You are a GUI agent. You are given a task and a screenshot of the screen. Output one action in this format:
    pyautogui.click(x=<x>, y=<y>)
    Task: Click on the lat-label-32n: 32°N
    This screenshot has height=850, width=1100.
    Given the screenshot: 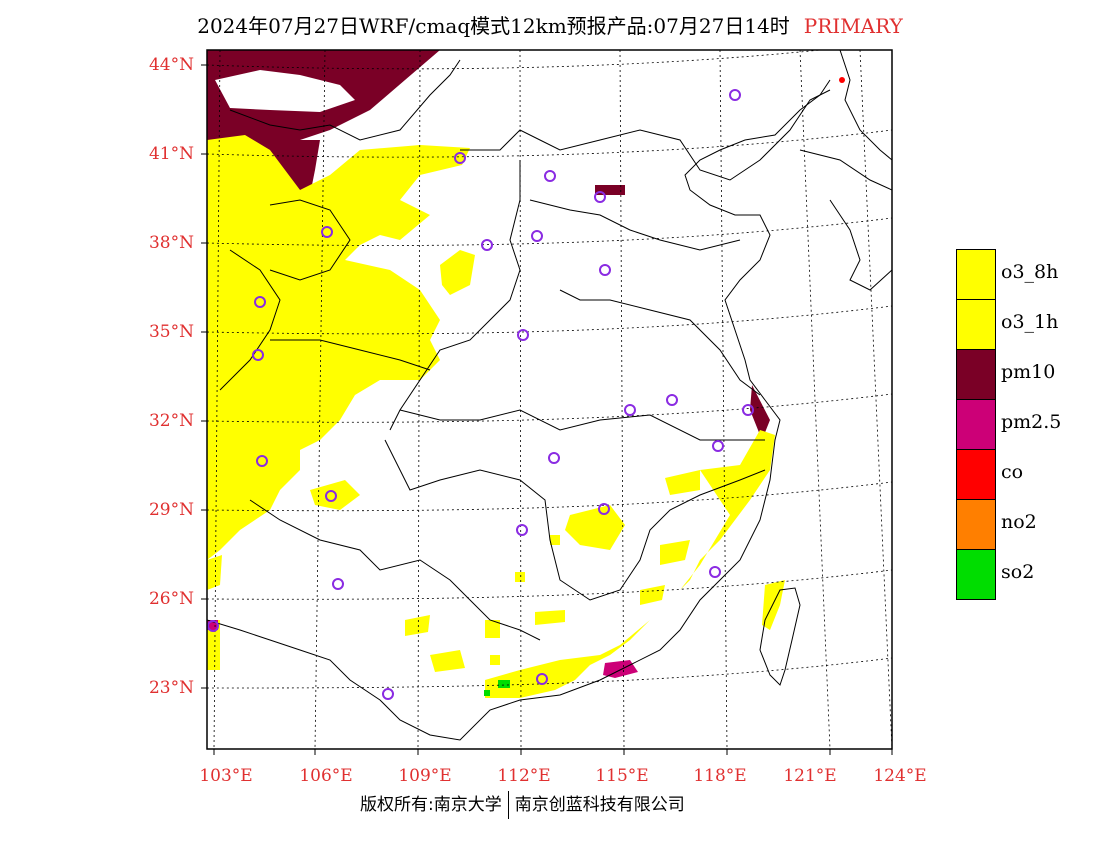 What is the action you would take?
    pyautogui.click(x=171, y=421)
    